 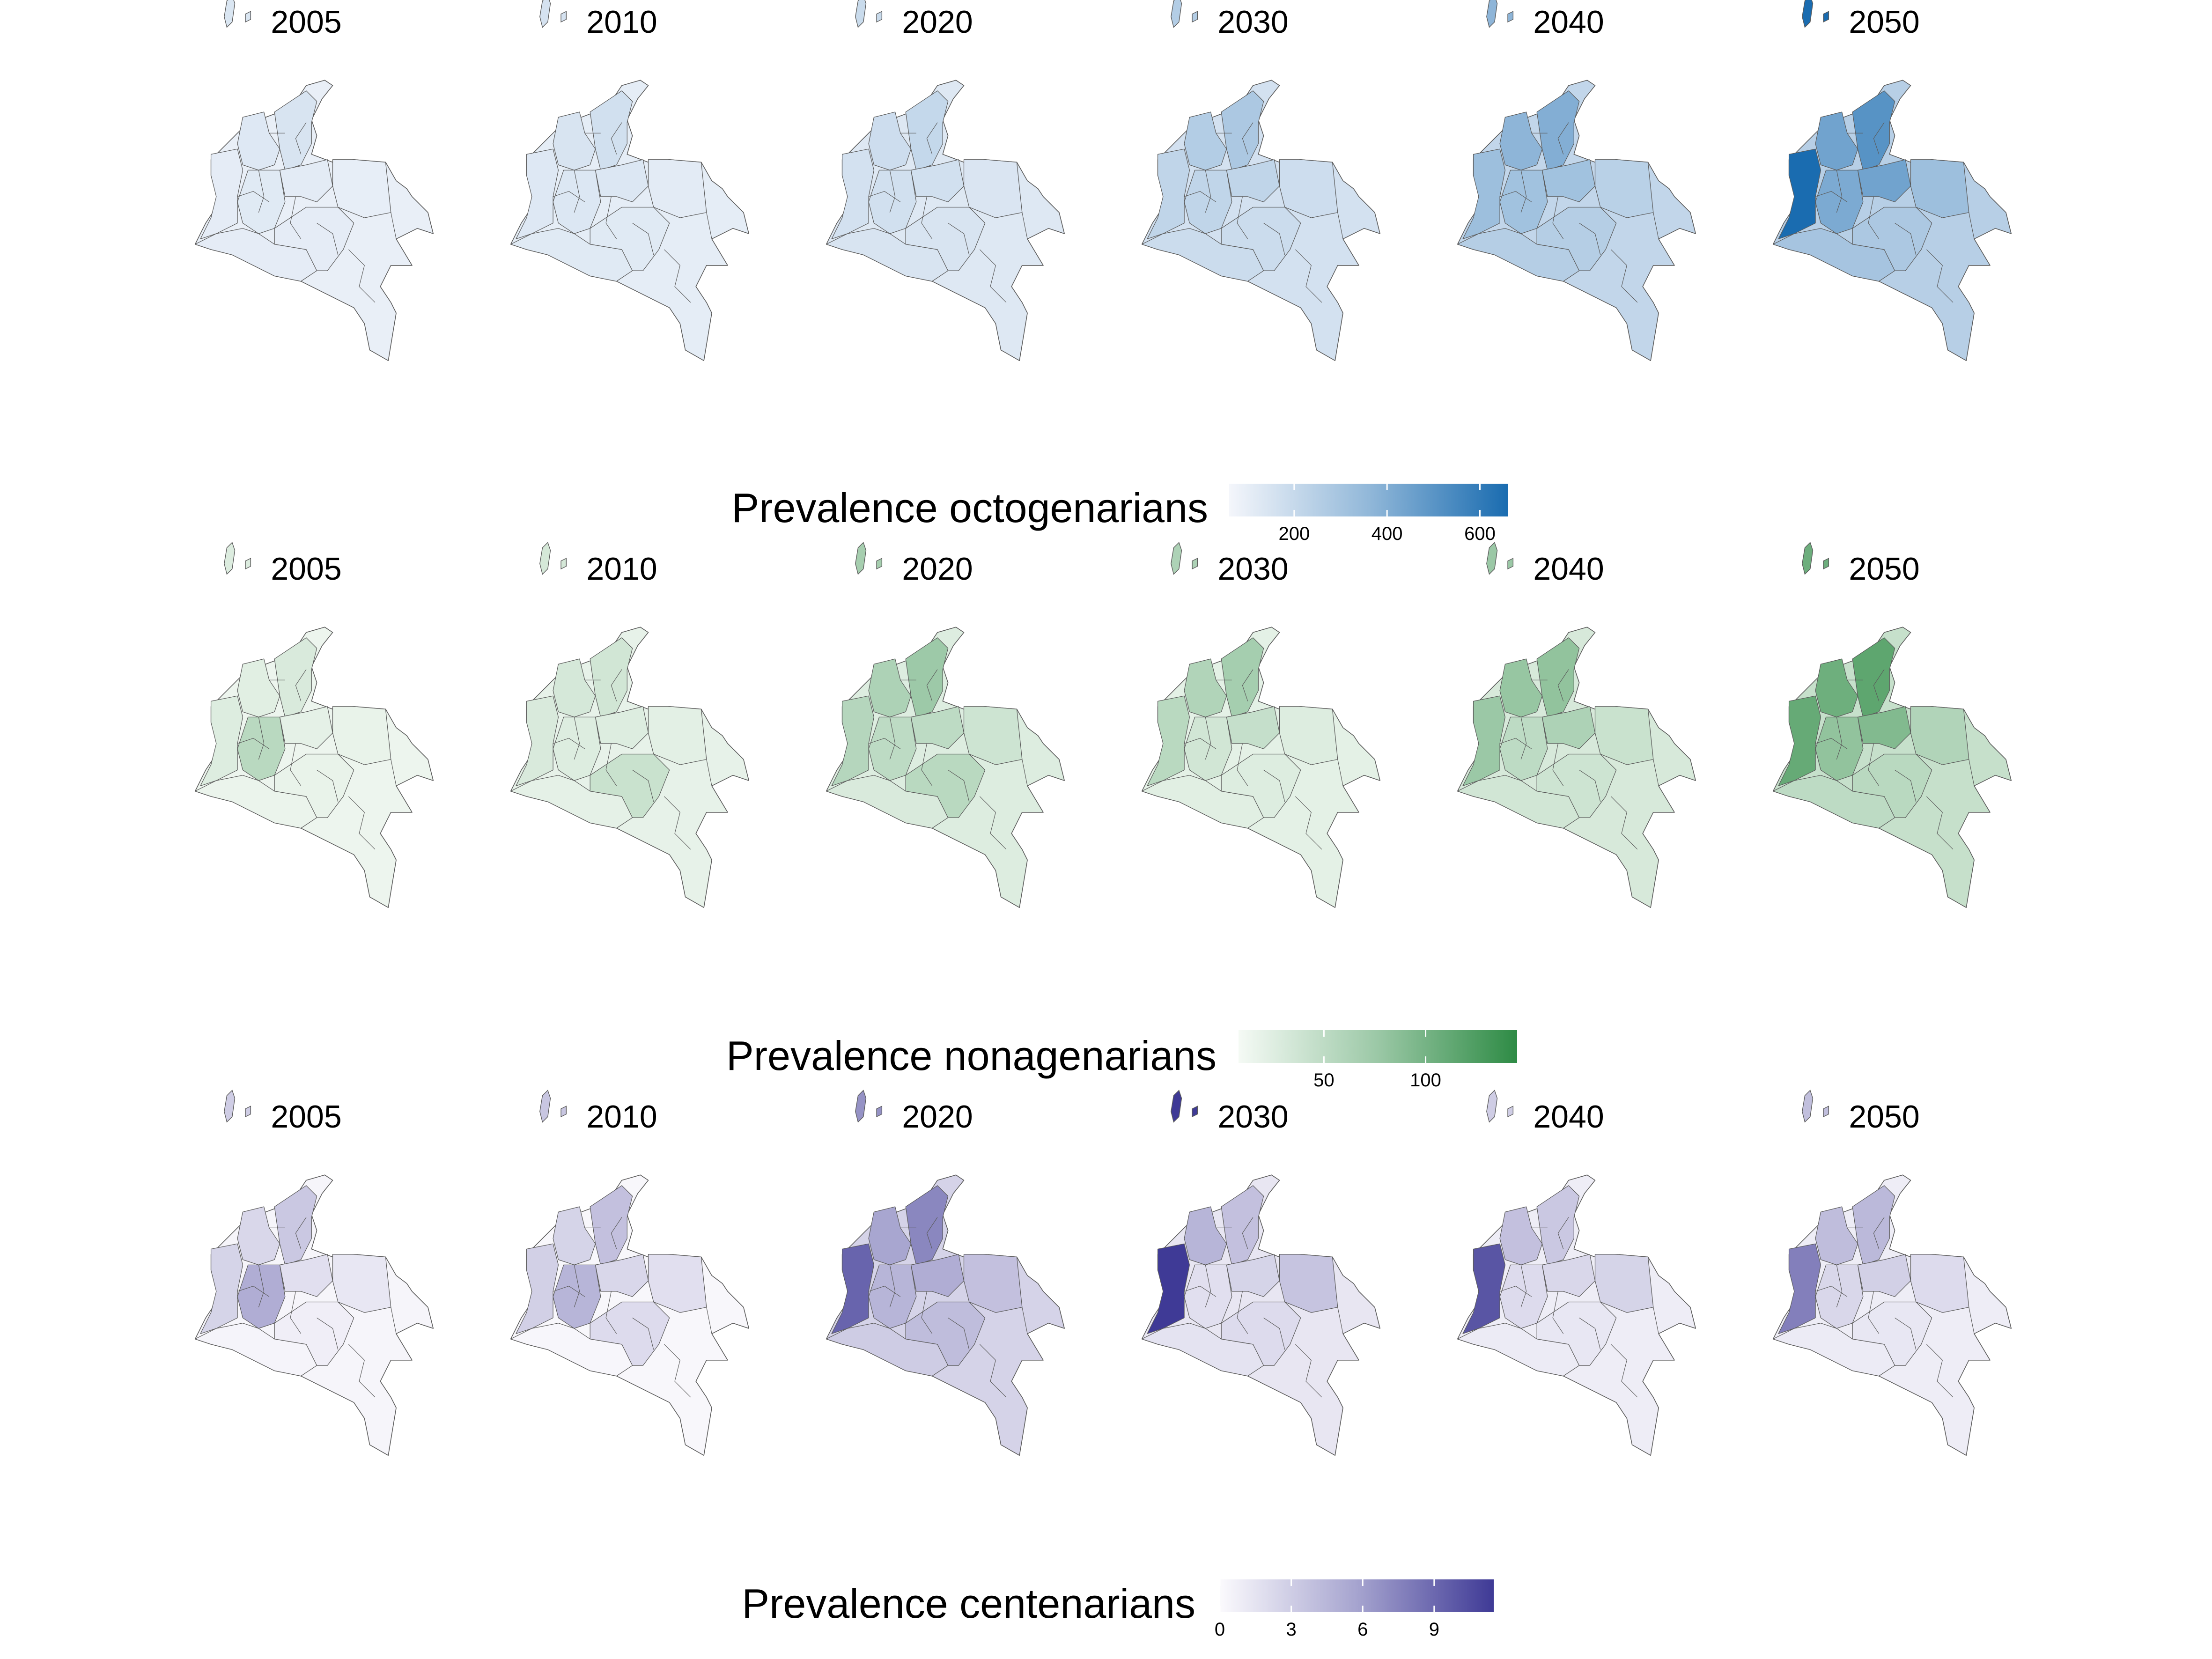 I want to click on facet-title-2020: 2020, so click(x=937, y=1117).